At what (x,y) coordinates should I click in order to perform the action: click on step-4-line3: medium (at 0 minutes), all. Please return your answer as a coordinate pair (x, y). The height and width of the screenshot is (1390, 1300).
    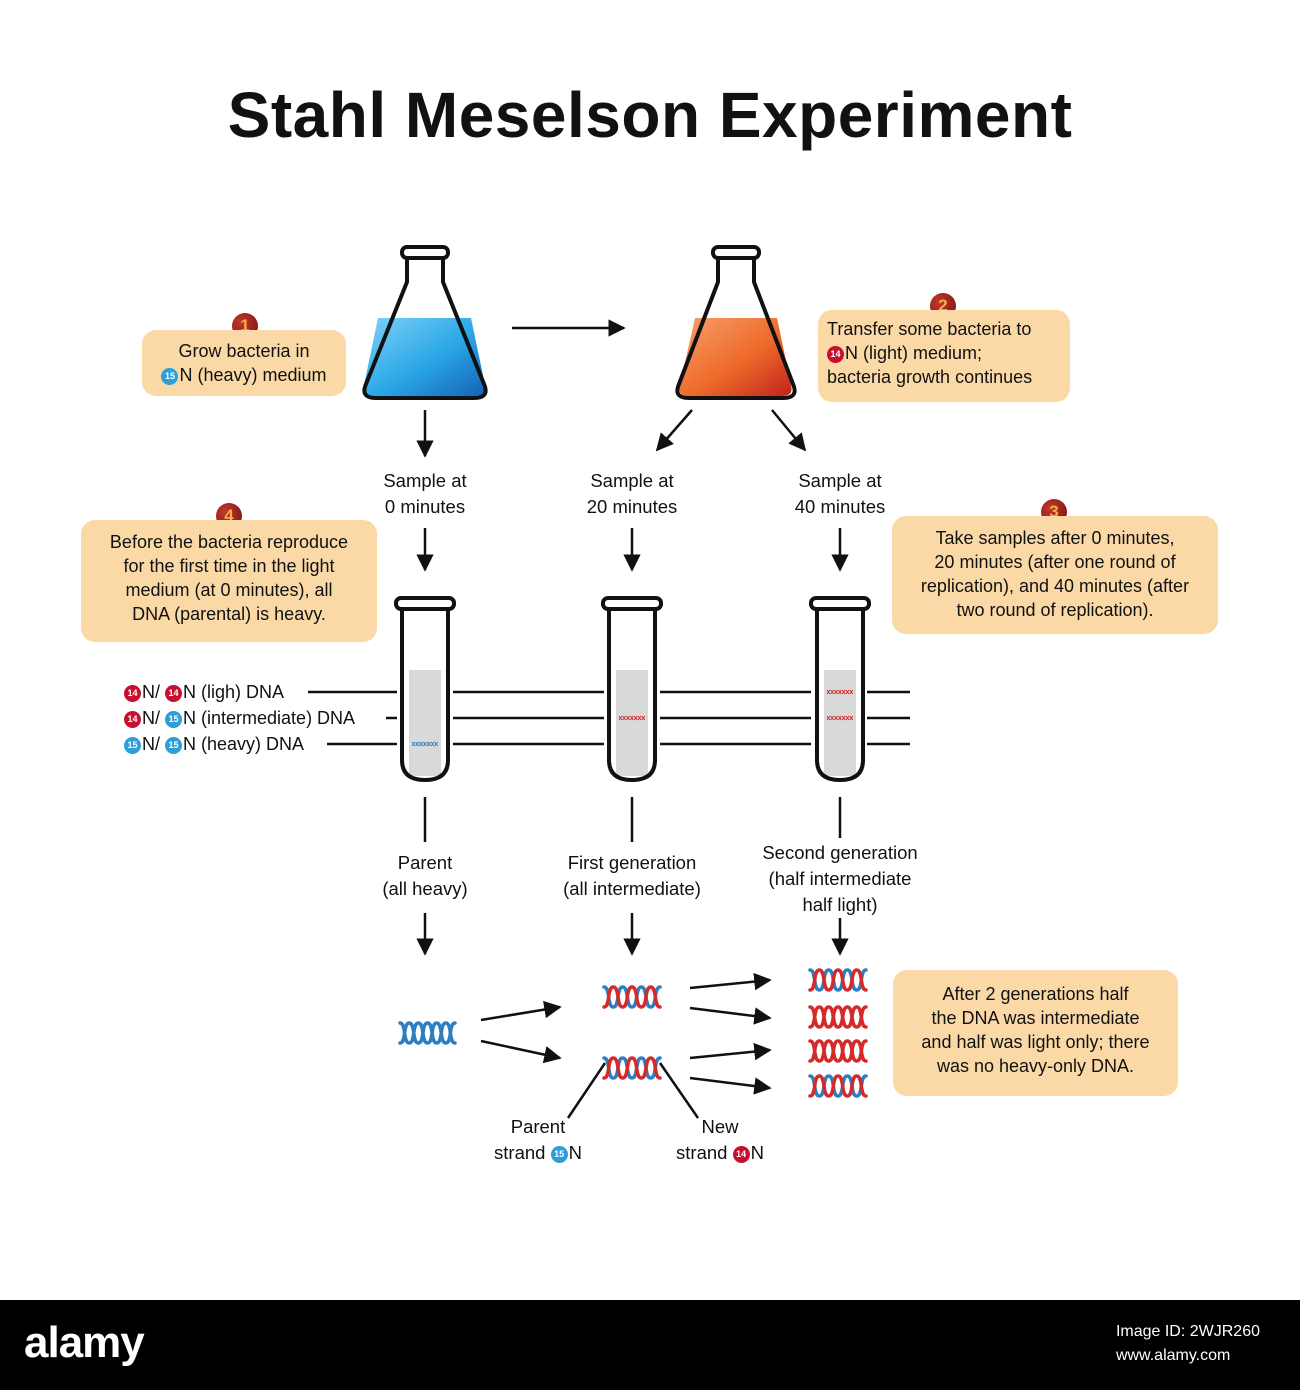
    Looking at the image, I should click on (229, 590).